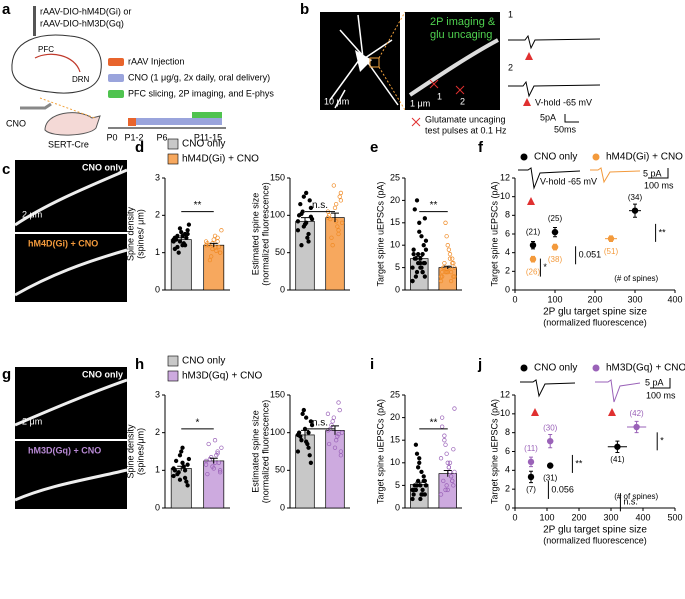 This screenshot has height=599, width=685. Describe the element at coordinates (510, 14) in the screenshot. I see `trace-label: 1` at that location.